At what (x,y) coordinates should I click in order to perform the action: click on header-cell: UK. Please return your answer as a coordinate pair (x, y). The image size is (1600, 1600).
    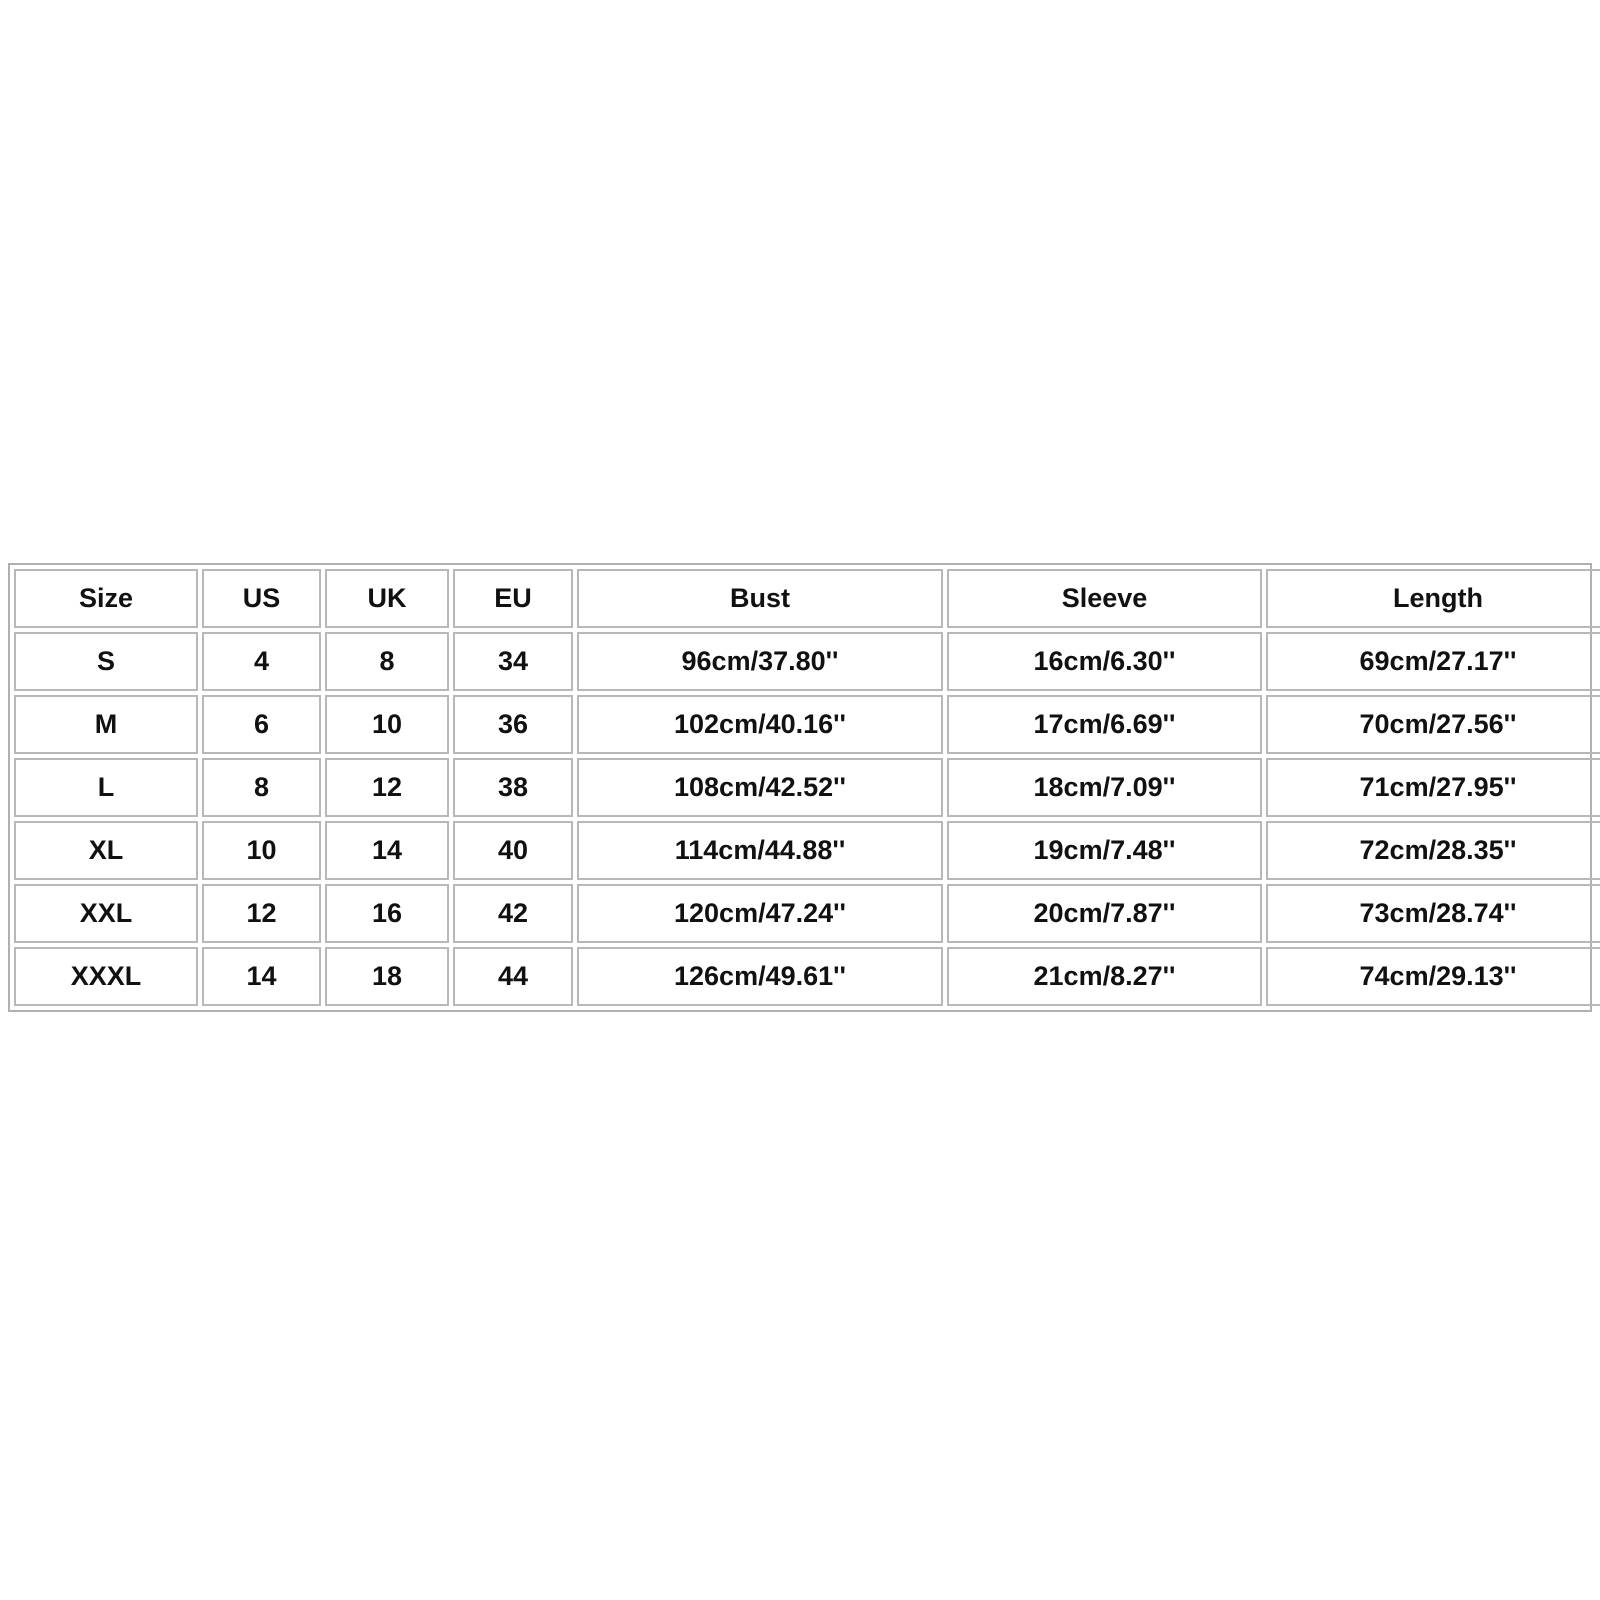
    Looking at the image, I should click on (387, 598).